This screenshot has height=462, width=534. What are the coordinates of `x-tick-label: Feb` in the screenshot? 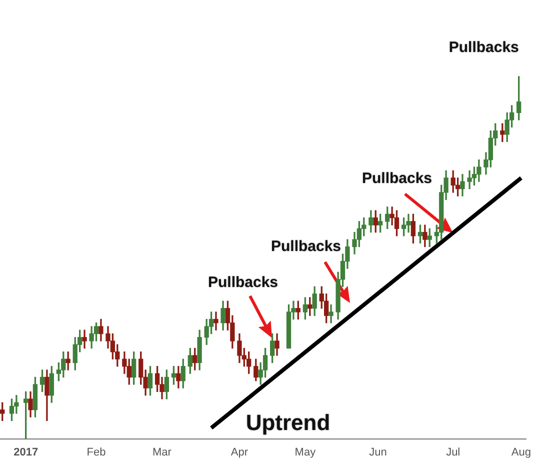 It's located at (96, 452).